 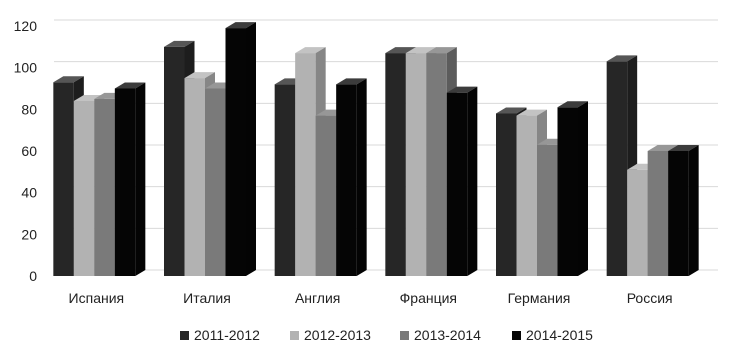 What do you see at coordinates (337, 335) in the screenshot?
I see `legend-label: 2012-2013` at bounding box center [337, 335].